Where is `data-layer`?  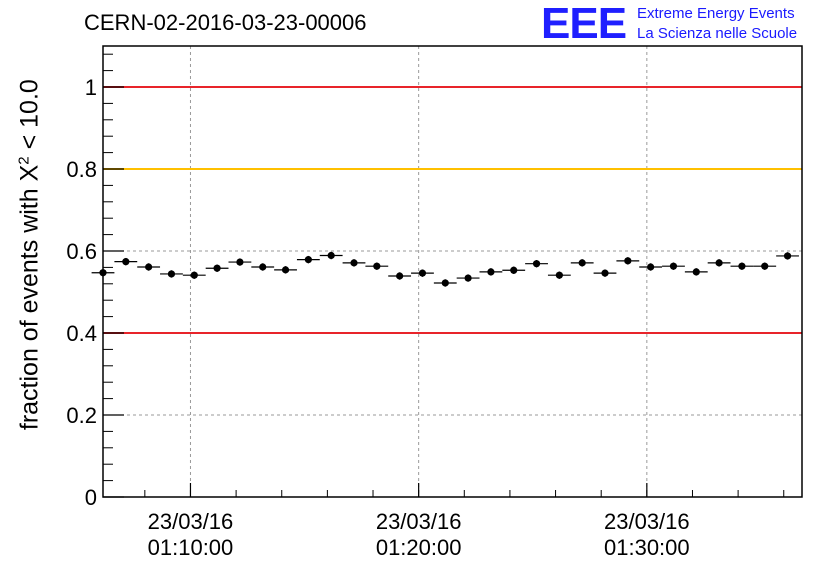 data-layer is located at coordinates (445, 269).